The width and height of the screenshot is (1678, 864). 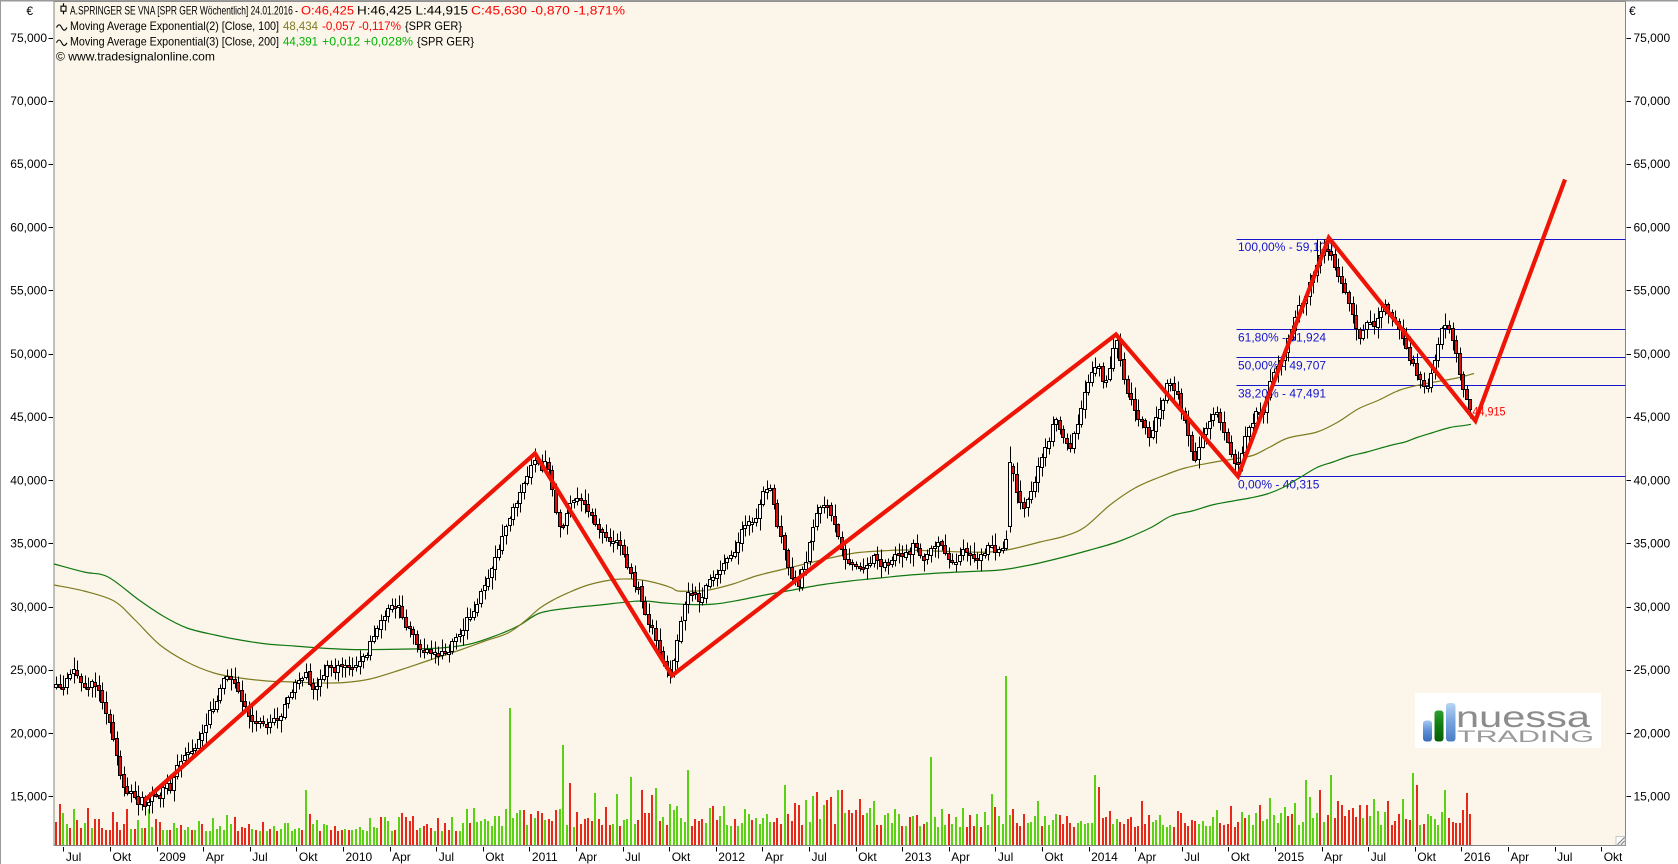 What do you see at coordinates (300, 26) in the screenshot?
I see `svg-text: 48,434` at bounding box center [300, 26].